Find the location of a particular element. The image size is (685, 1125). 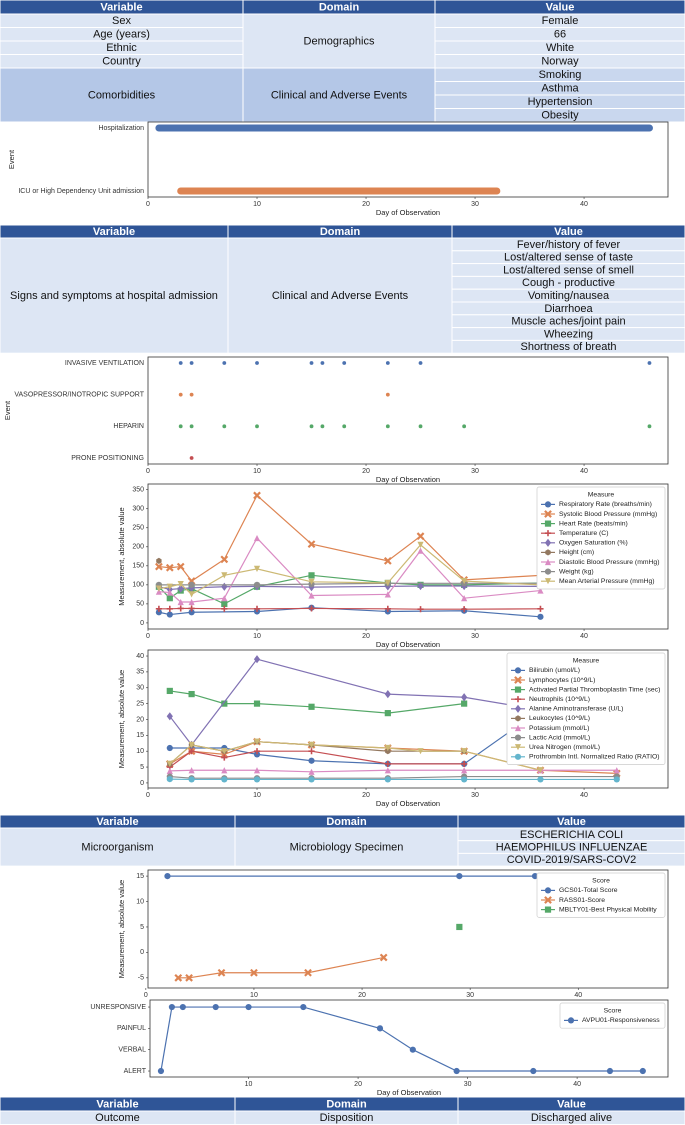

legend-label: Diastolic Blood Pressure (mmHg) is located at coordinates (609, 562).